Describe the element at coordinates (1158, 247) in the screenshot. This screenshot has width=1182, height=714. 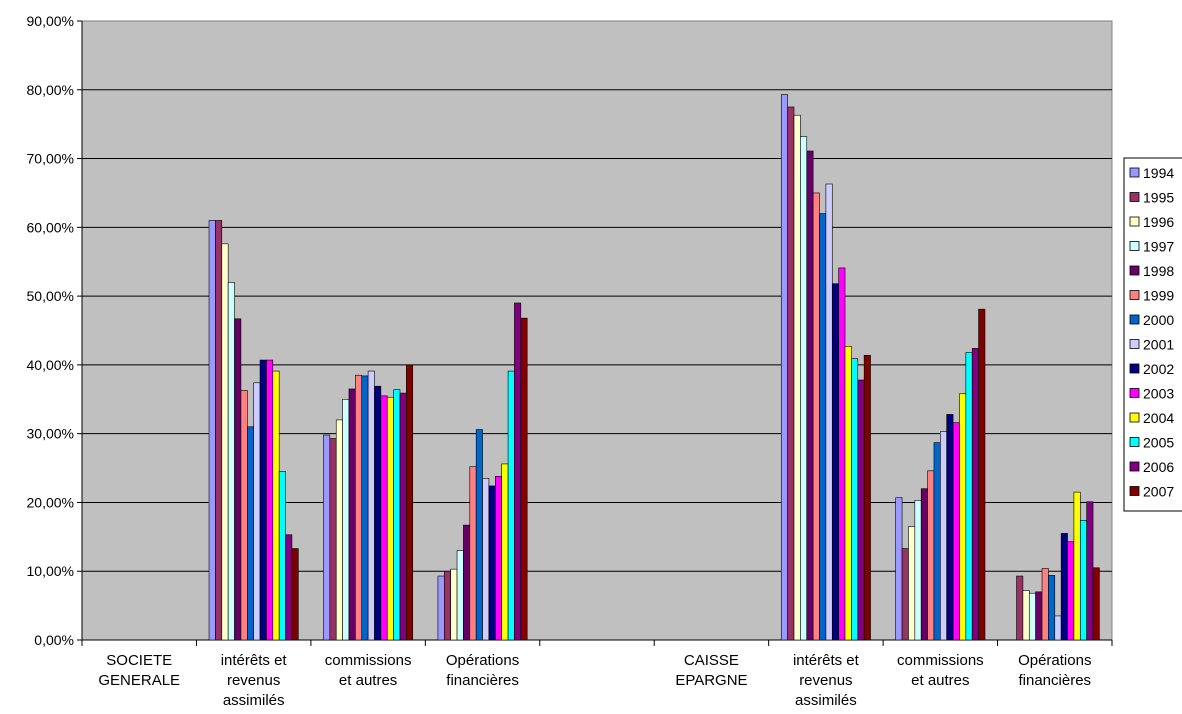
I see `legend-label: 1997` at that location.